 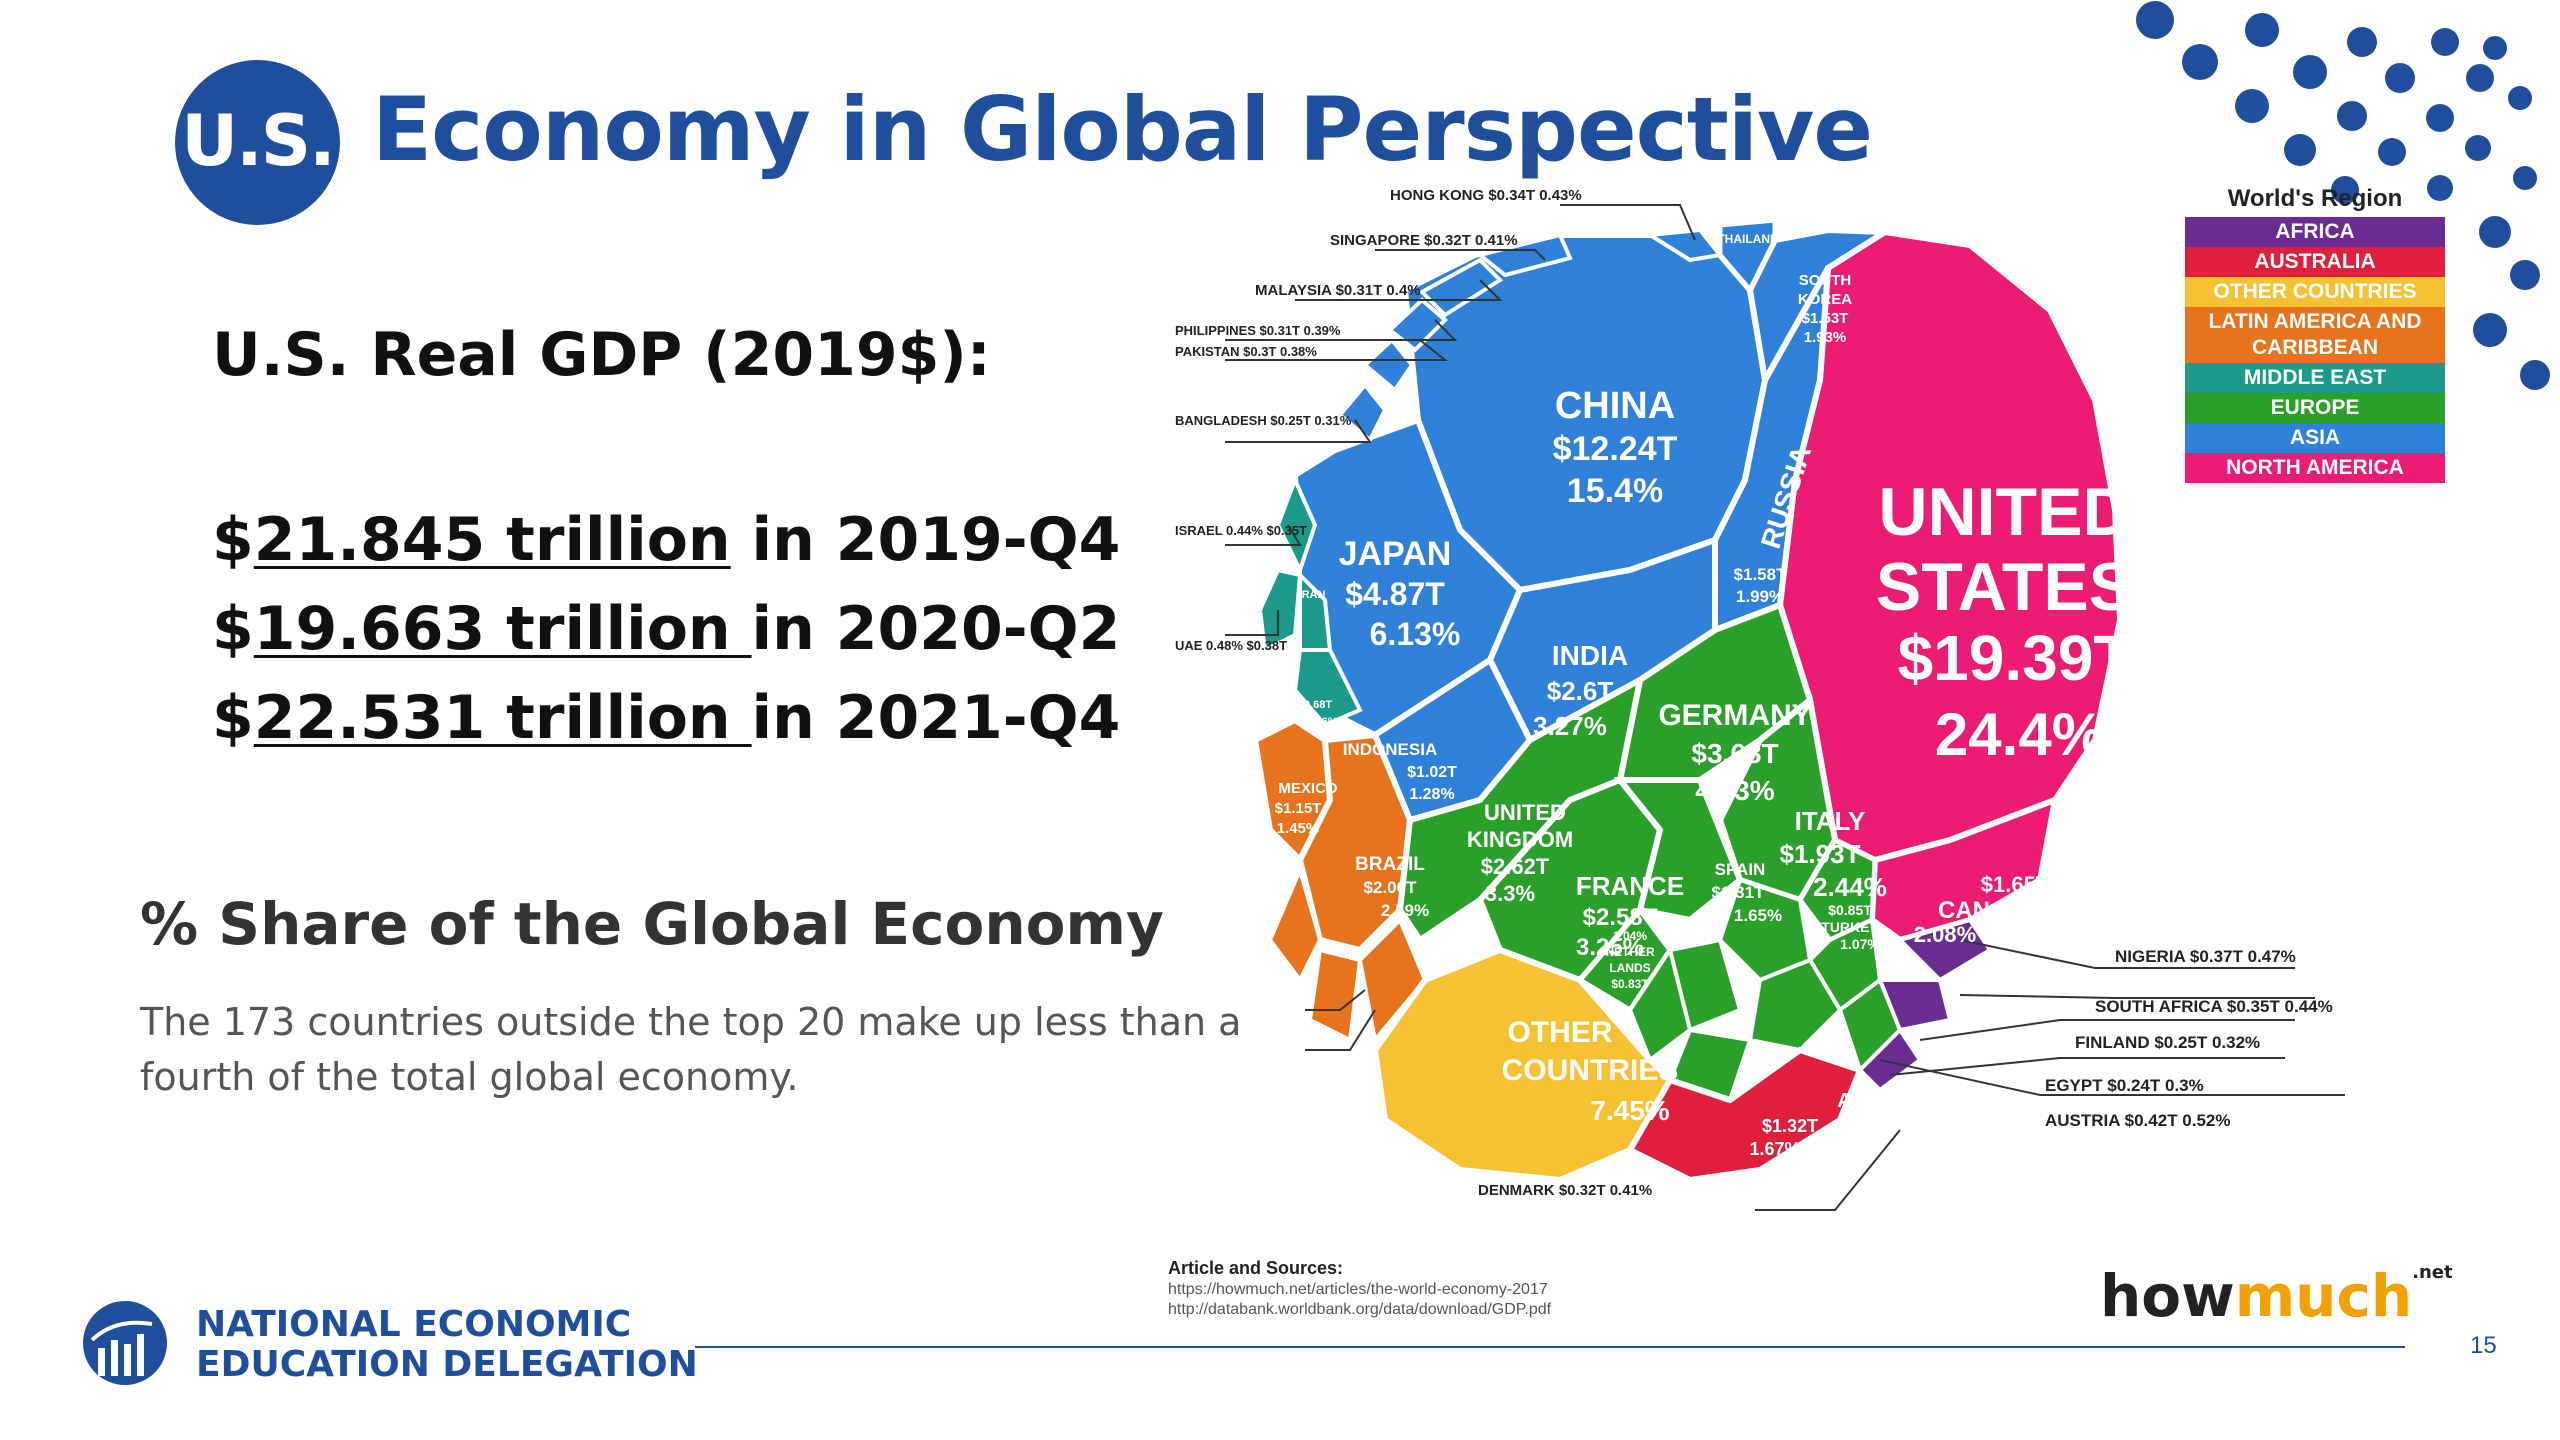 What do you see at coordinates (666, 540) in the screenshot?
I see `gdp-line-2019: $21.845 trillion in 2019-Q4` at bounding box center [666, 540].